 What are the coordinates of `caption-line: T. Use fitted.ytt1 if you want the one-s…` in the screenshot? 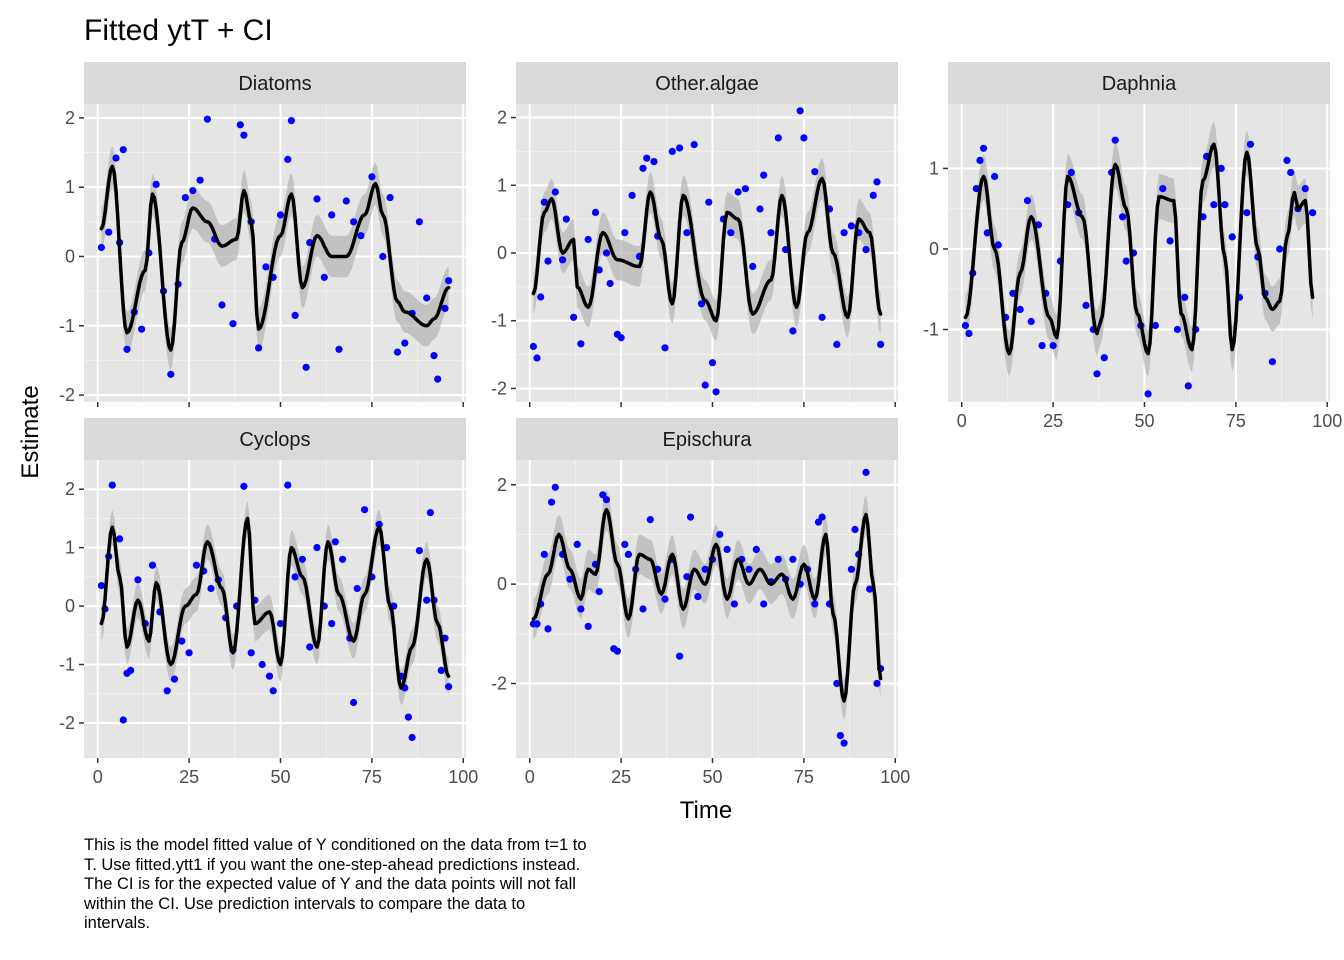 It's located at (332, 864).